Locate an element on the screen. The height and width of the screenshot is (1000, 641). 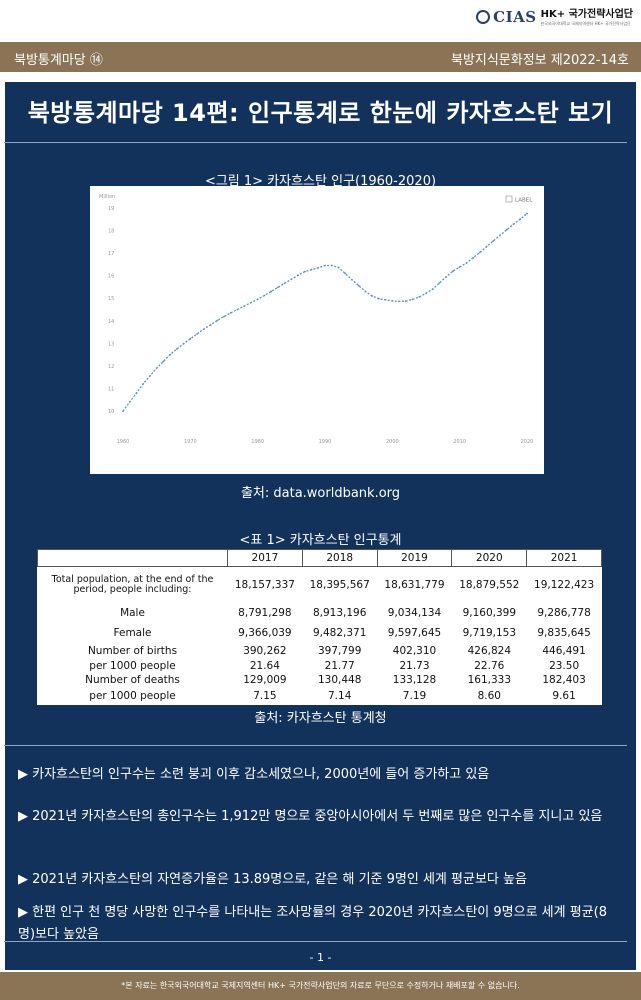
y-axis-label: Million is located at coordinates (107, 197).